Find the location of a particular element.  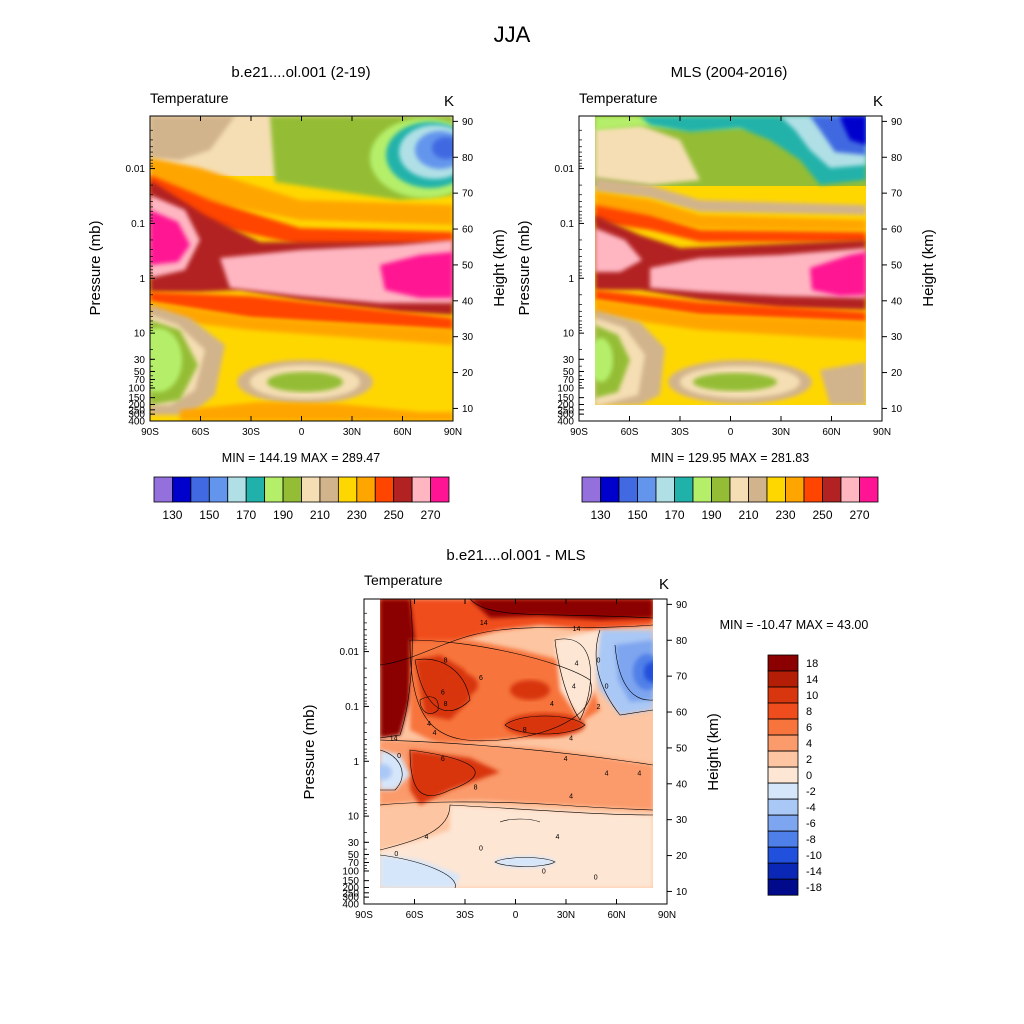

field-region-pink-left is located at coordinates (618, 250).